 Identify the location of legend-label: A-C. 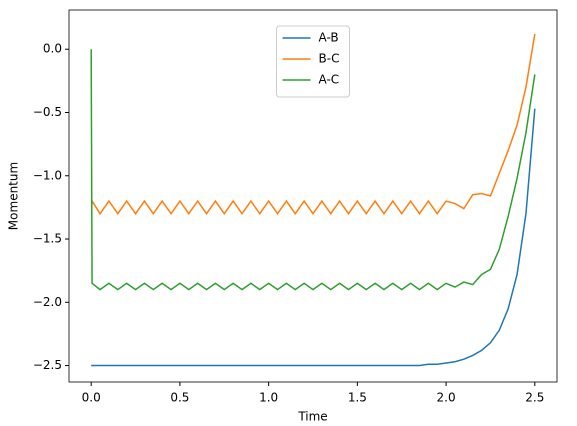
(329, 80).